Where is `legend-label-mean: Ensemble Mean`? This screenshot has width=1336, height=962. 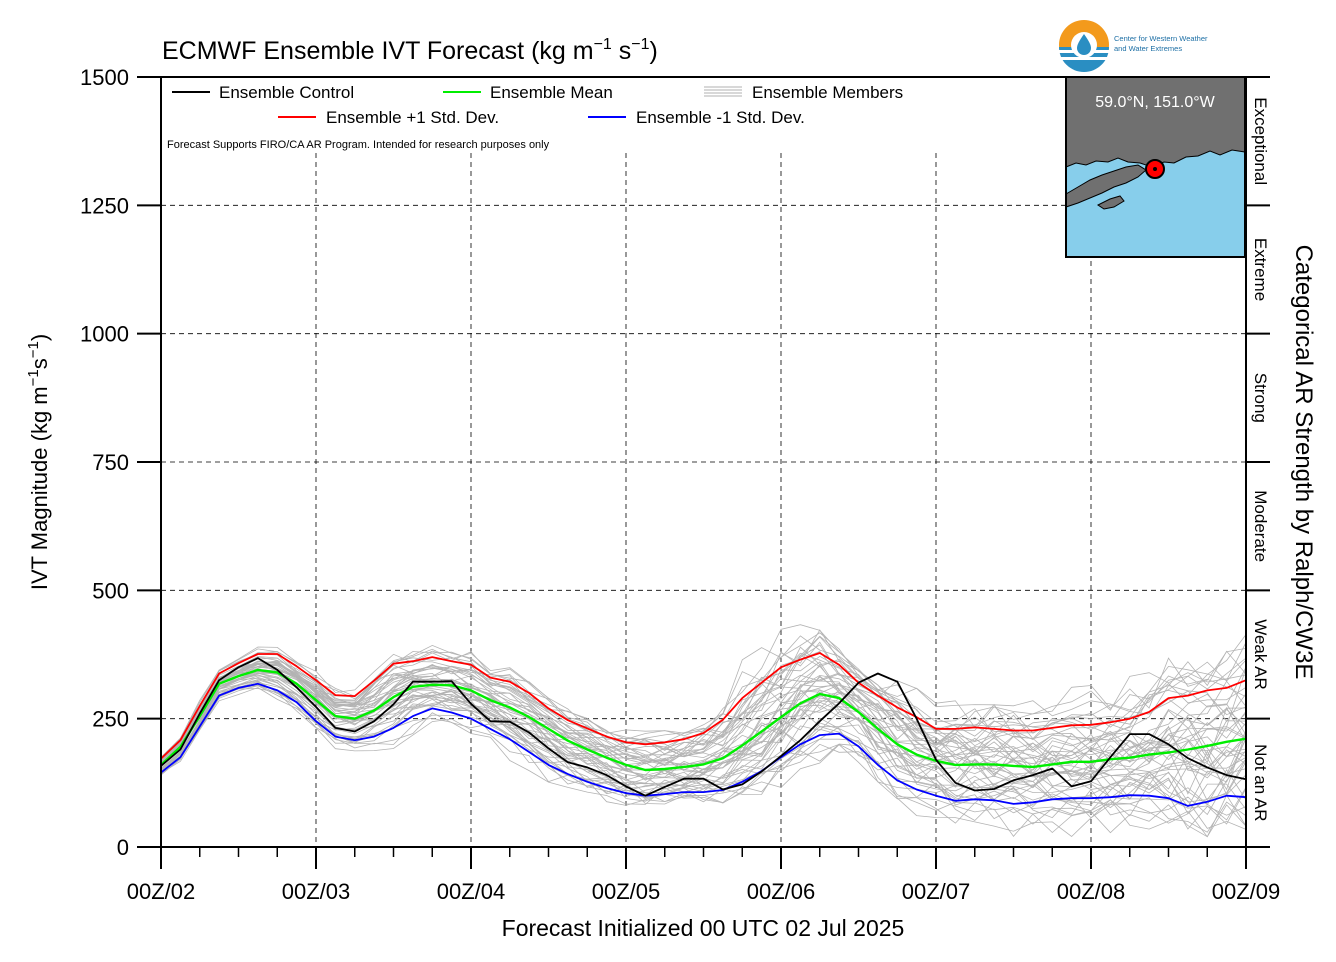
legend-label-mean: Ensemble Mean is located at coordinates (551, 92).